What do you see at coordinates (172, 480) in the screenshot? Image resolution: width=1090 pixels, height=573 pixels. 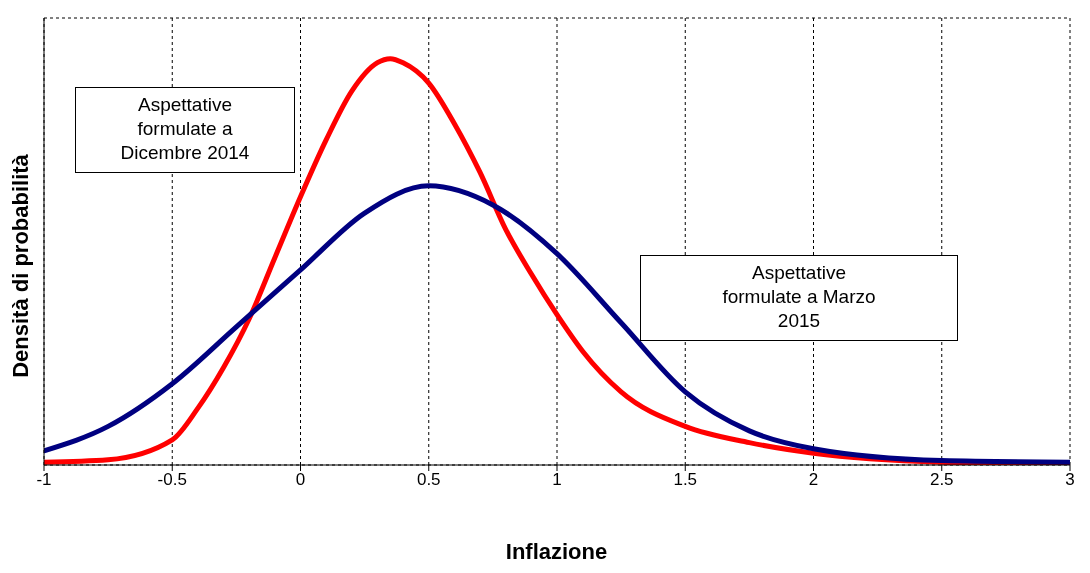 I see `x-tick-label: -0.5` at bounding box center [172, 480].